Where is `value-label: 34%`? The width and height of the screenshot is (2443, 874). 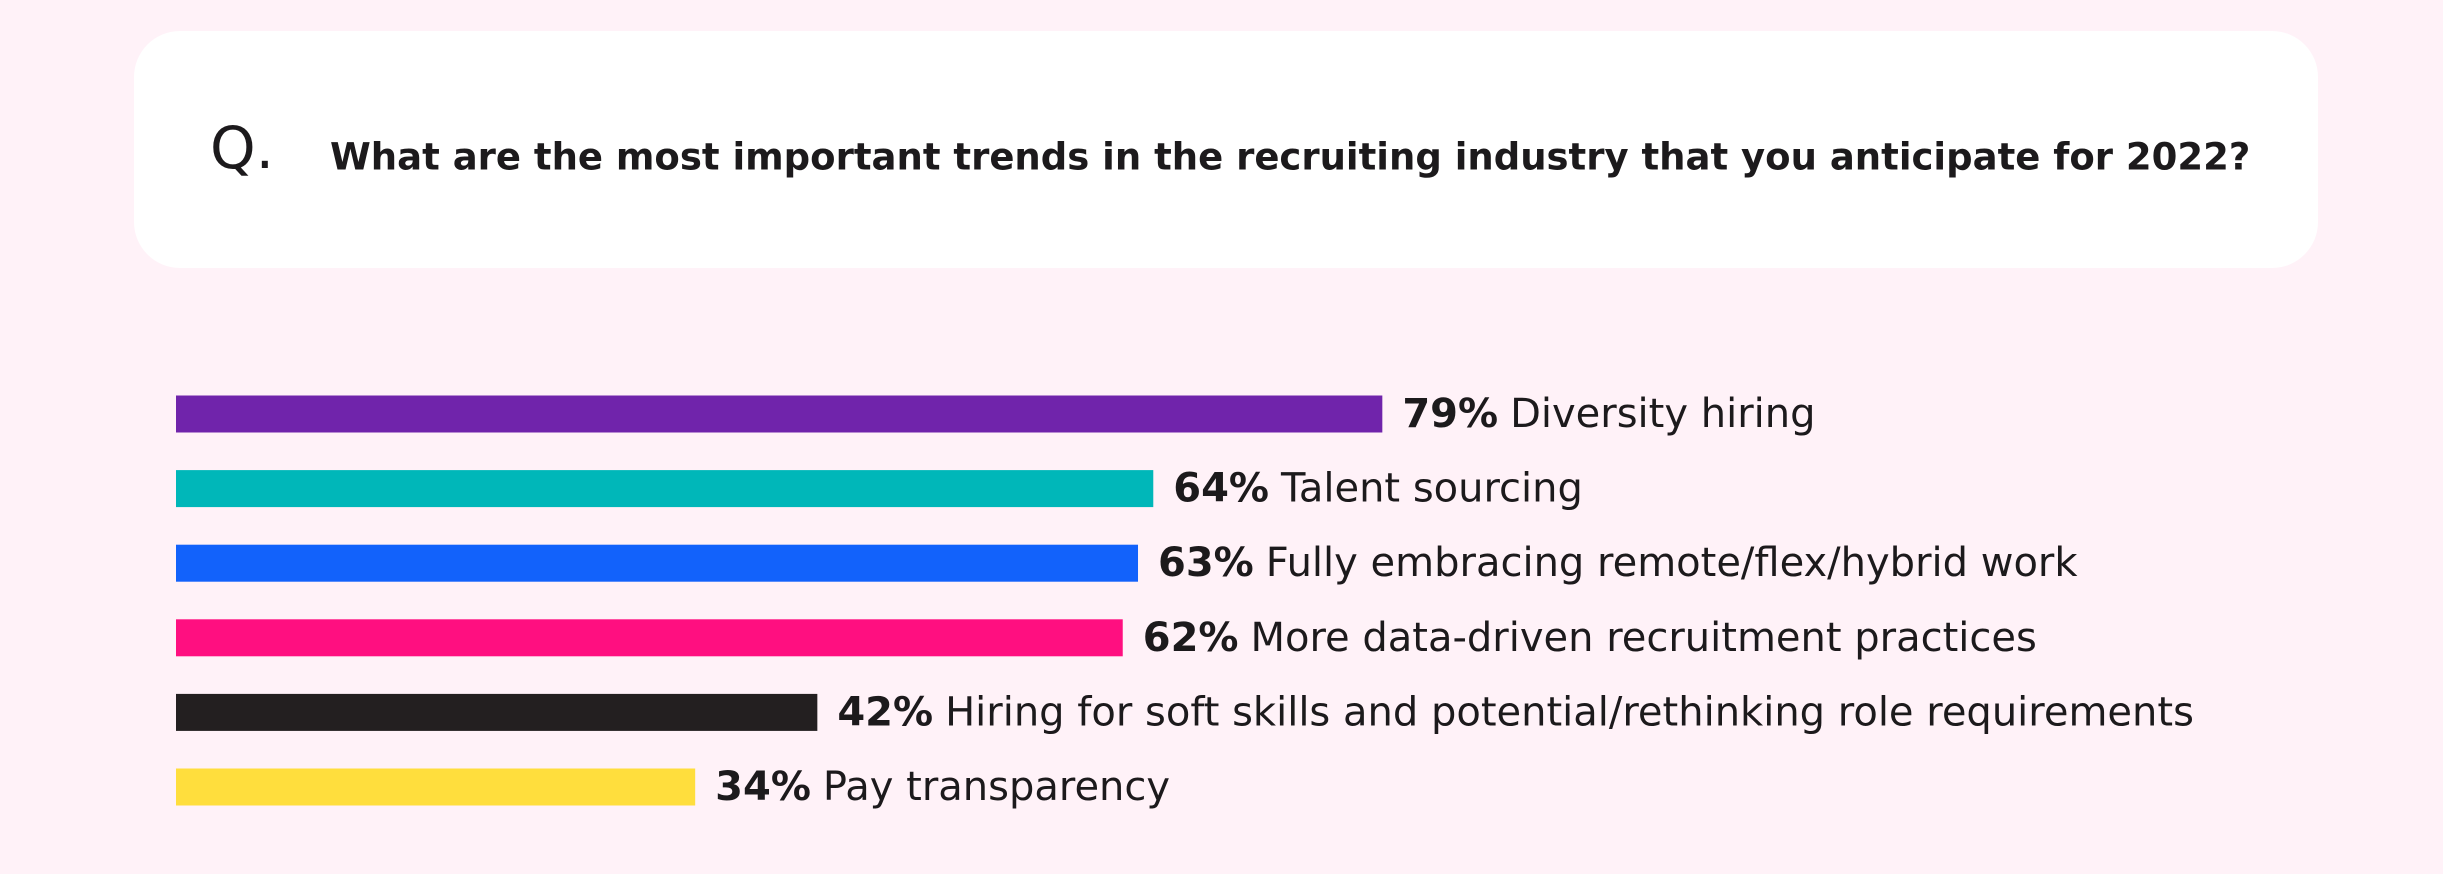
value-label: 34% is located at coordinates (763, 787).